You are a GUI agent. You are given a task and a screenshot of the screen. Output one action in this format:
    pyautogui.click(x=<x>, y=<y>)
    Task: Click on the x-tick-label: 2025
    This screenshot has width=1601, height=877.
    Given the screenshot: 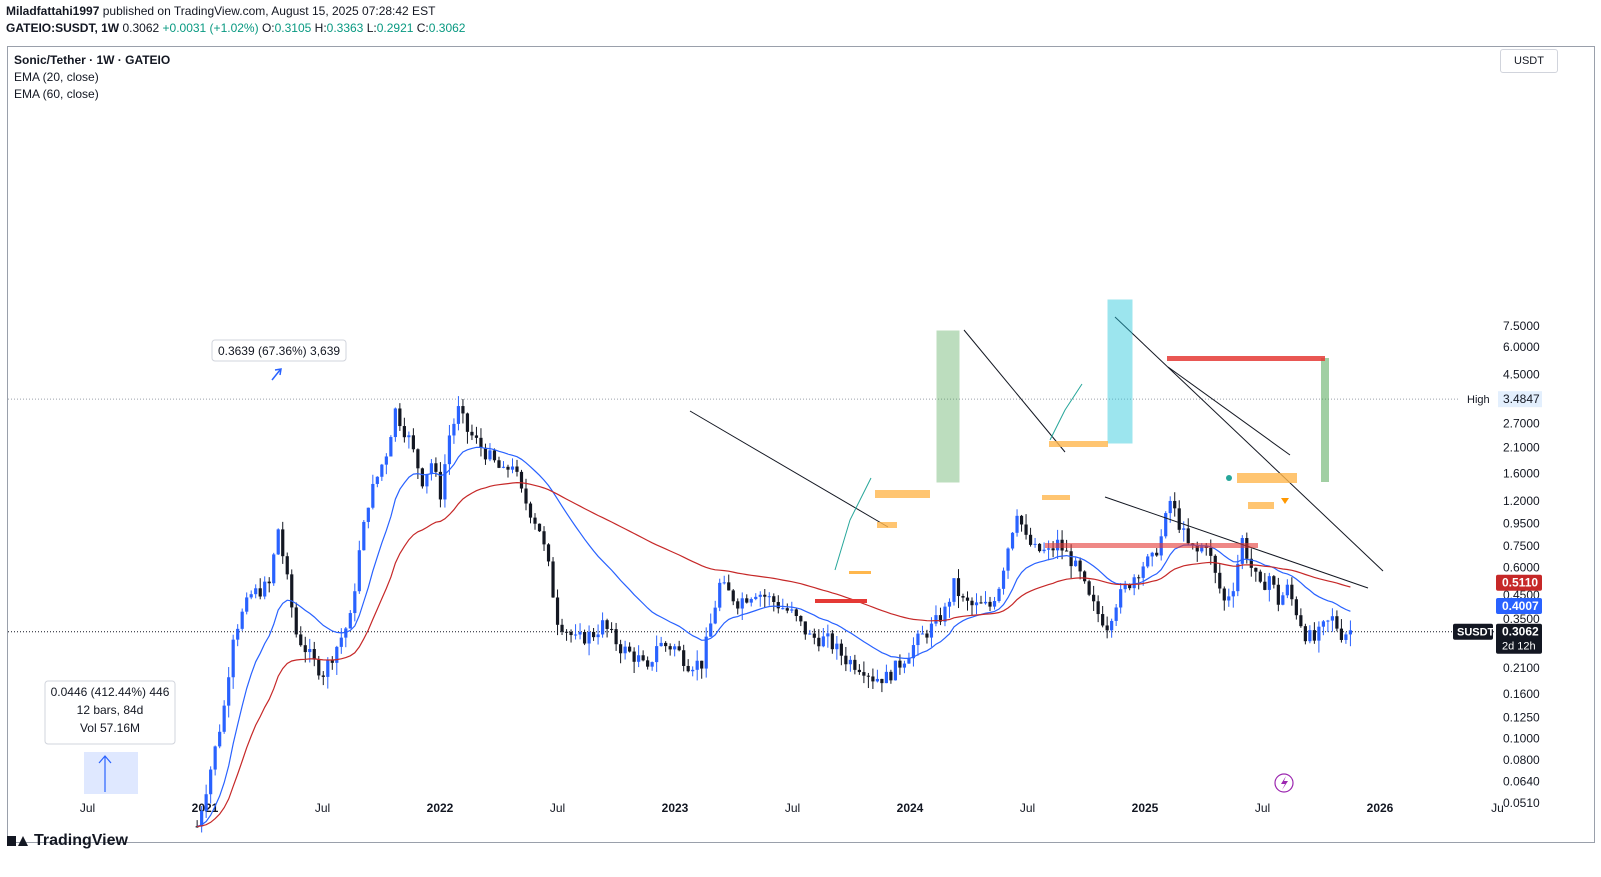 What is the action you would take?
    pyautogui.click(x=1145, y=808)
    